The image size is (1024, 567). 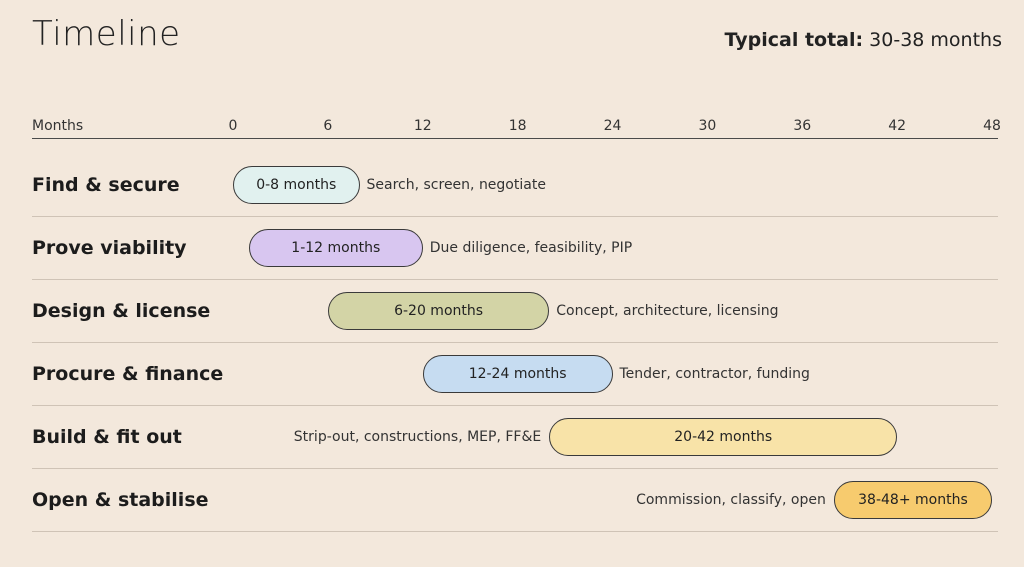 I want to click on phase-label: Prove viability, so click(x=109, y=247).